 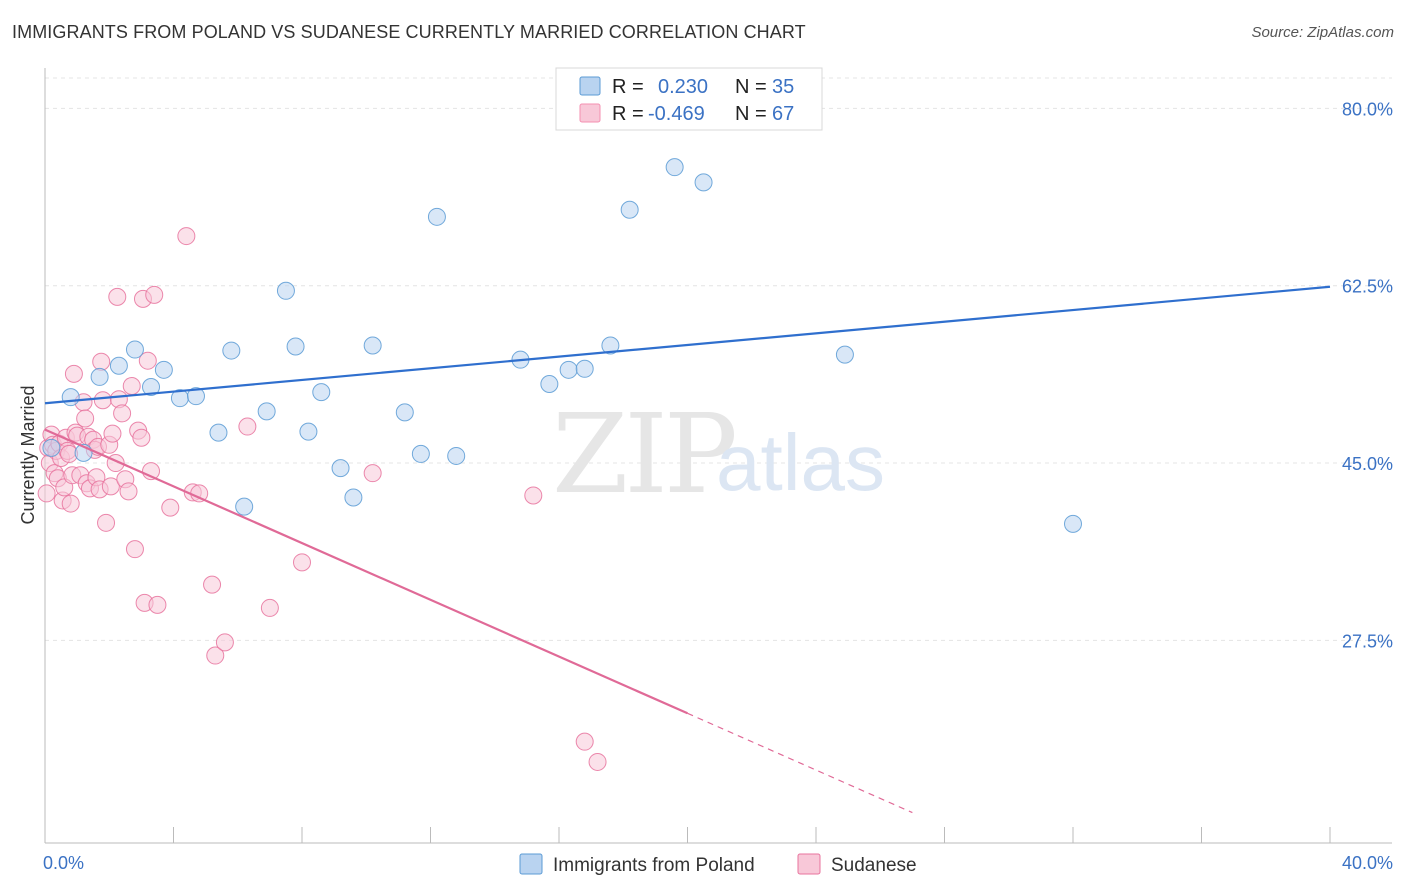 What do you see at coordinates (676, 114) in the screenshot?
I see `legend-r-value-sudanese: -0.469` at bounding box center [676, 114].